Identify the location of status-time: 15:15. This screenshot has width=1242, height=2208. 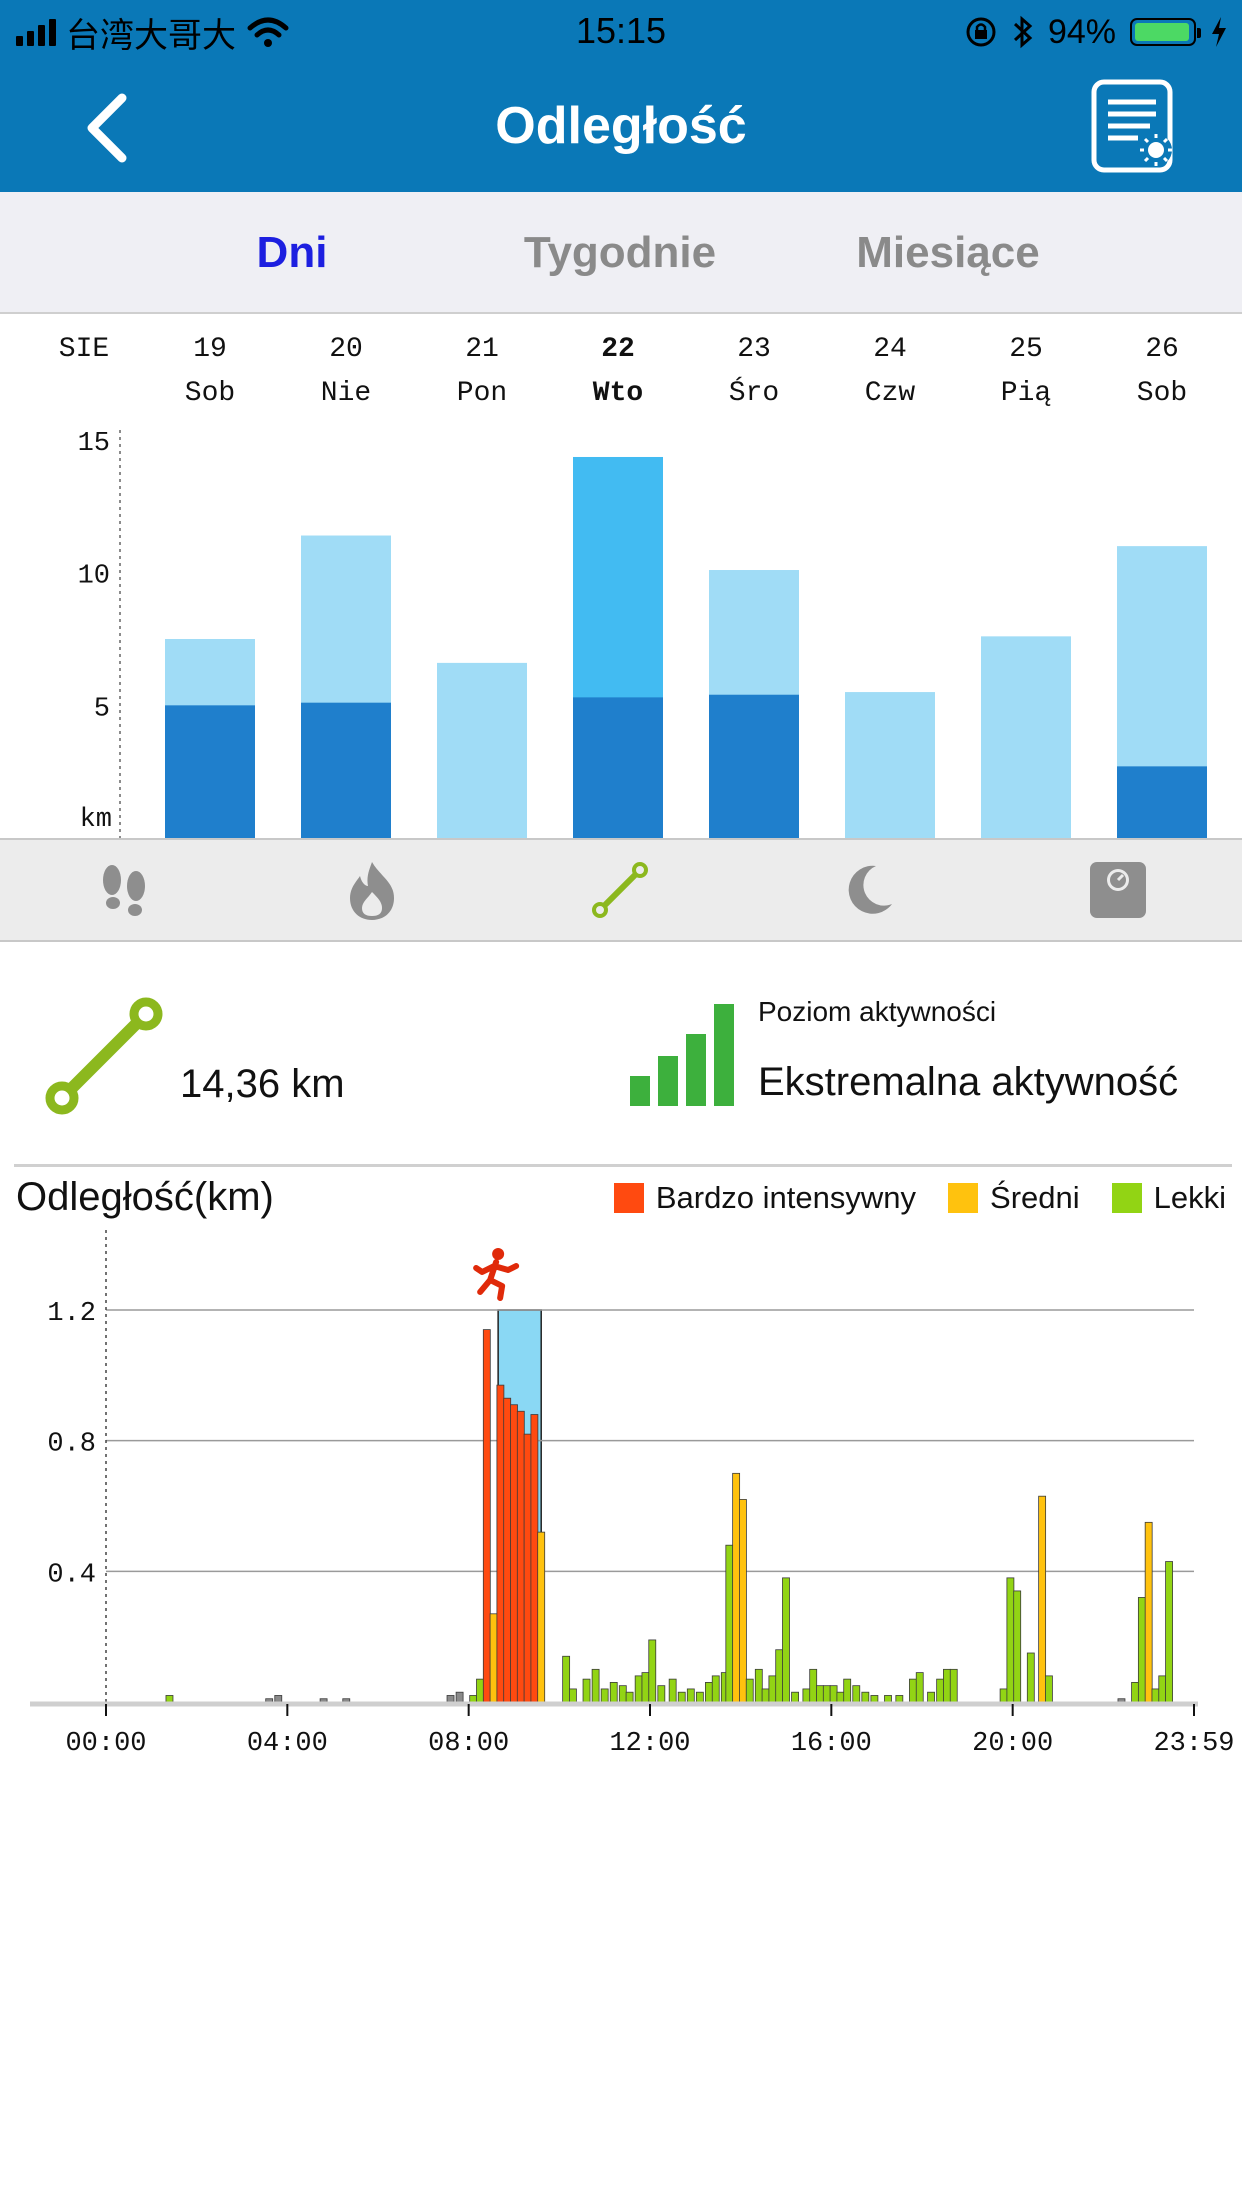
(621, 30).